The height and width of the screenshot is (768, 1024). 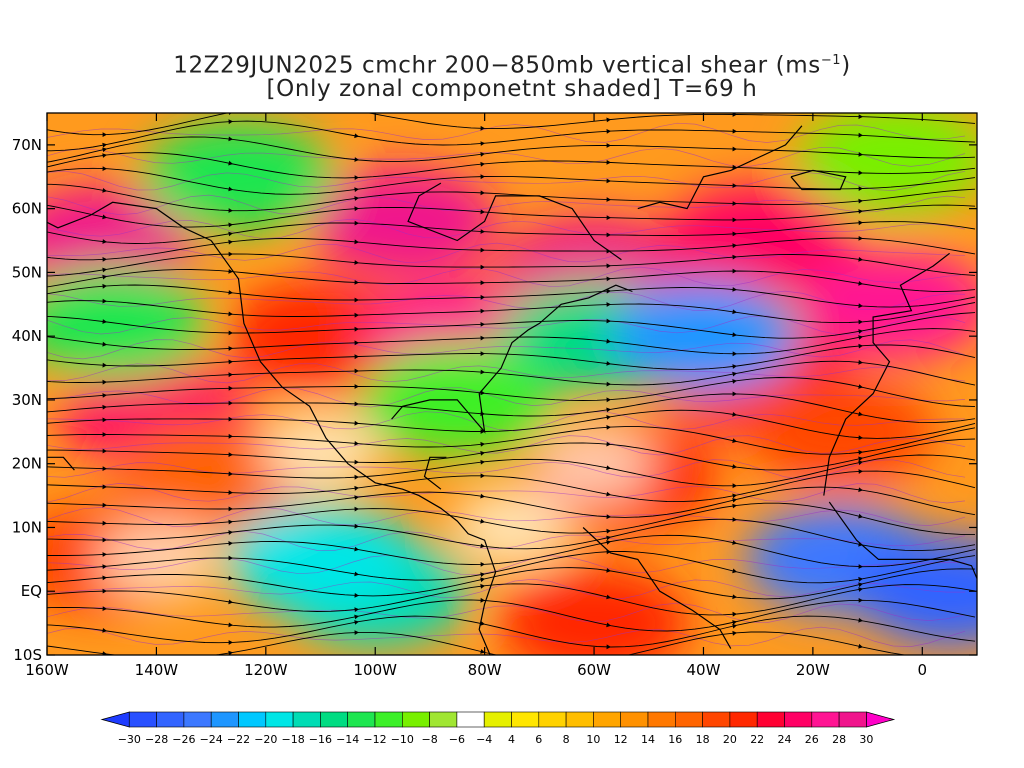 I want to click on colorbar-label: 14, so click(x=648, y=739).